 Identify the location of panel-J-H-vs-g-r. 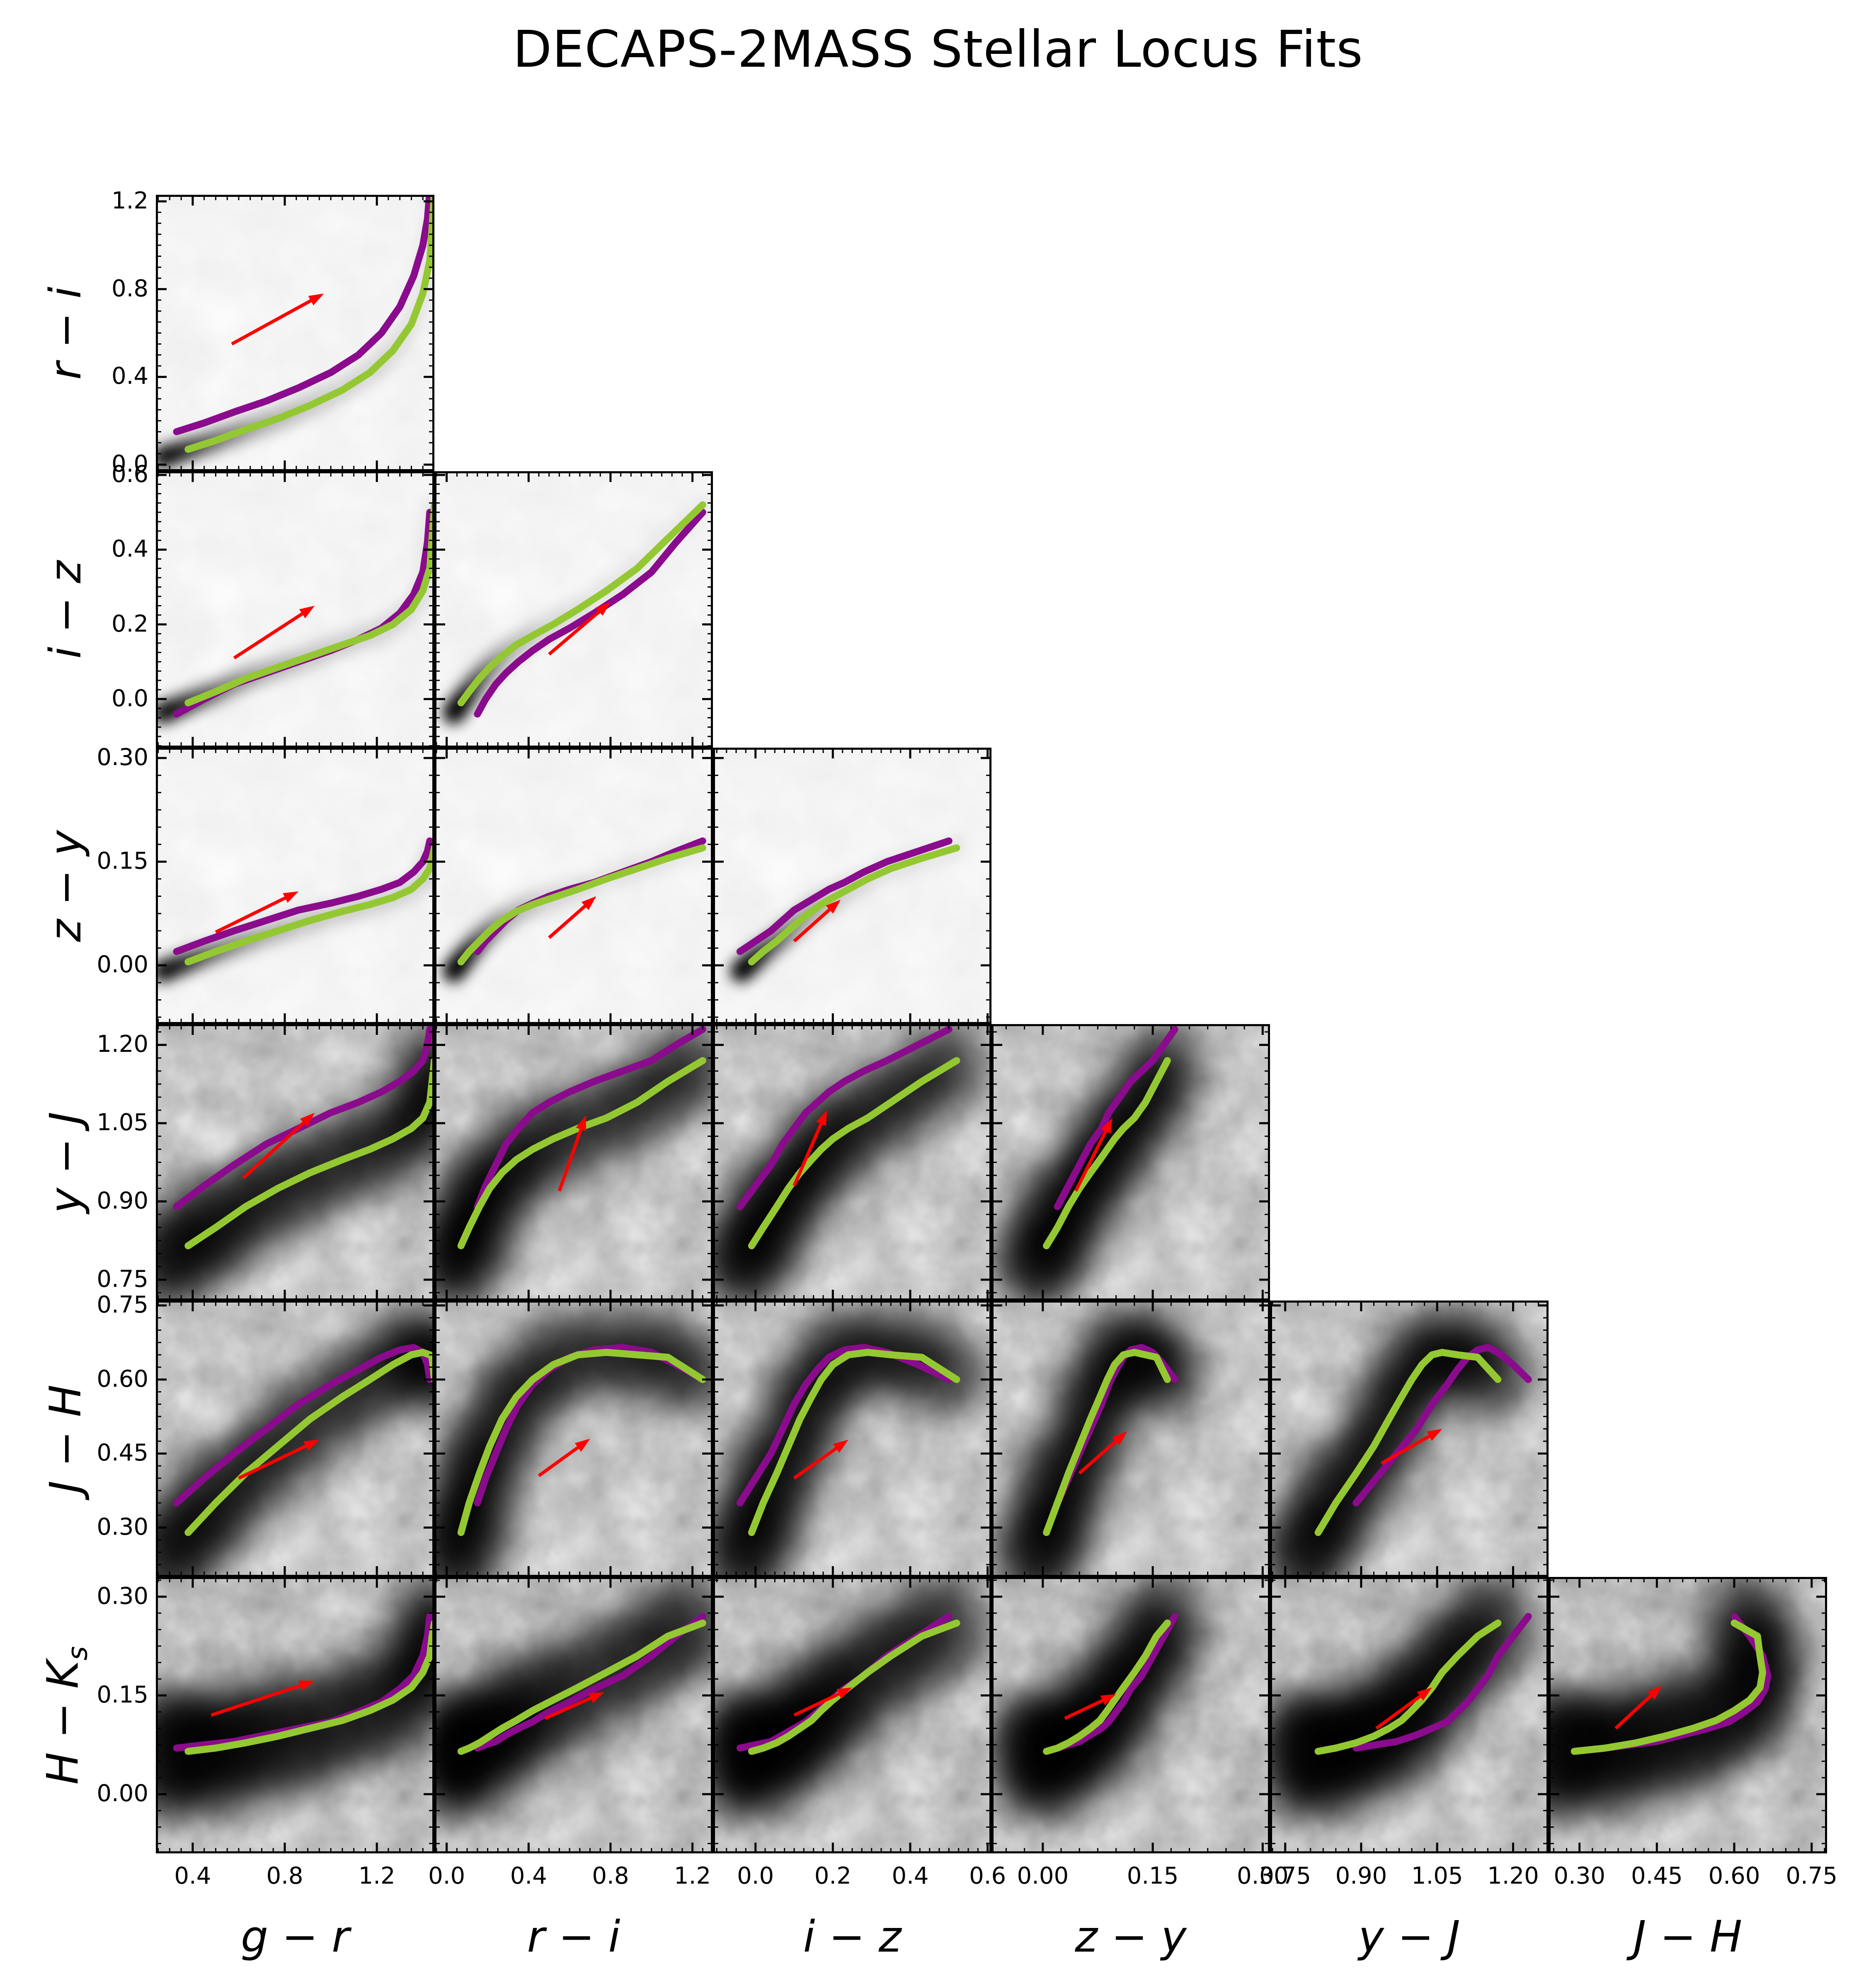
(295, 1439).